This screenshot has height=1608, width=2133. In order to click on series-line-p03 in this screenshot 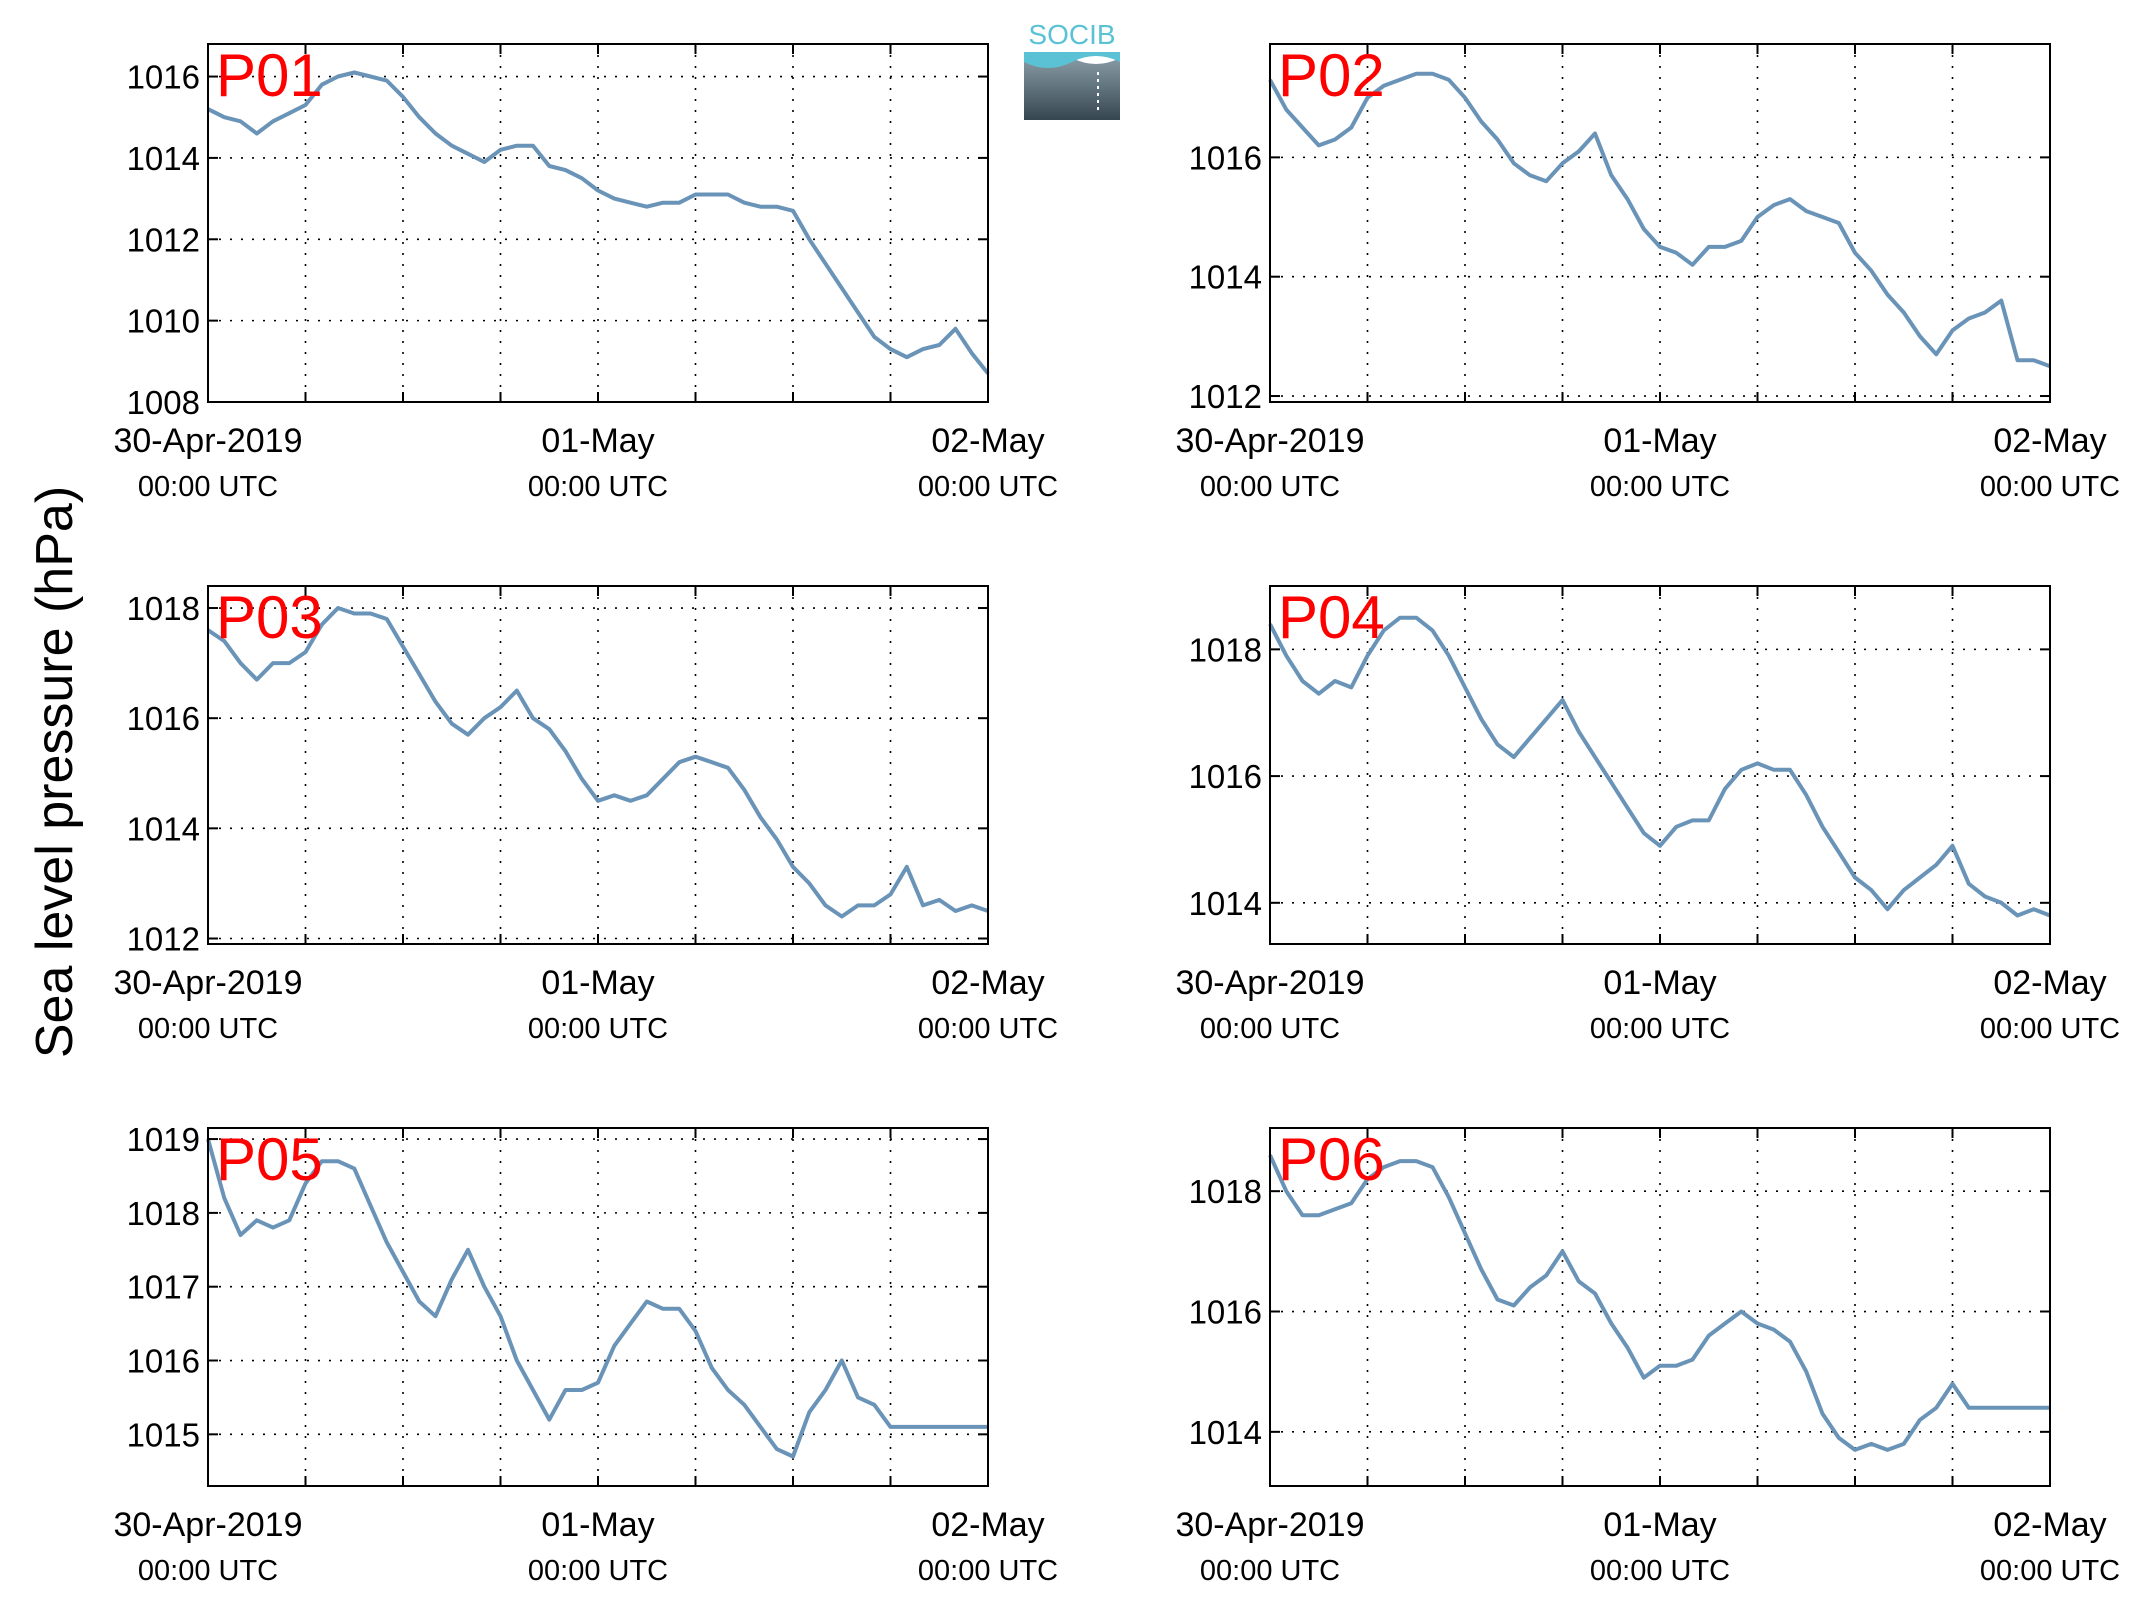, I will do `click(597, 762)`.